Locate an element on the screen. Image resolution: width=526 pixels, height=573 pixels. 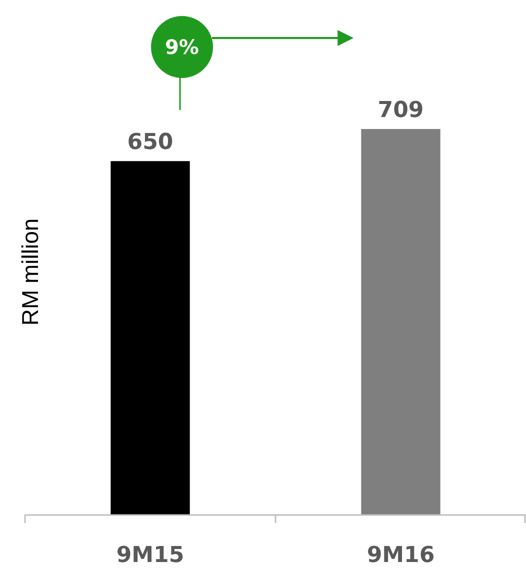
data-label: 709 is located at coordinates (401, 110).